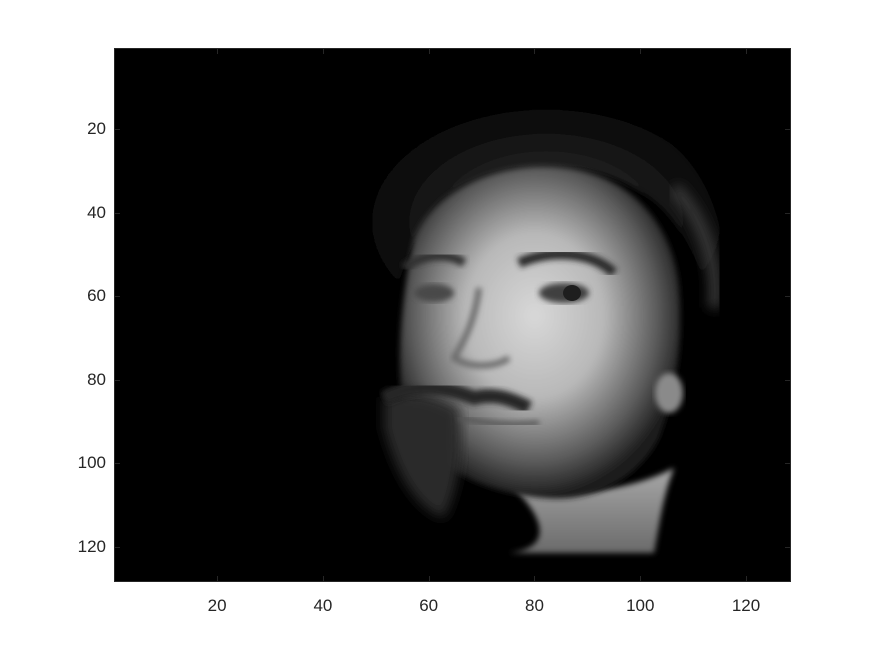  Describe the element at coordinates (91, 546) in the screenshot. I see `y-tick-label: 120` at that location.